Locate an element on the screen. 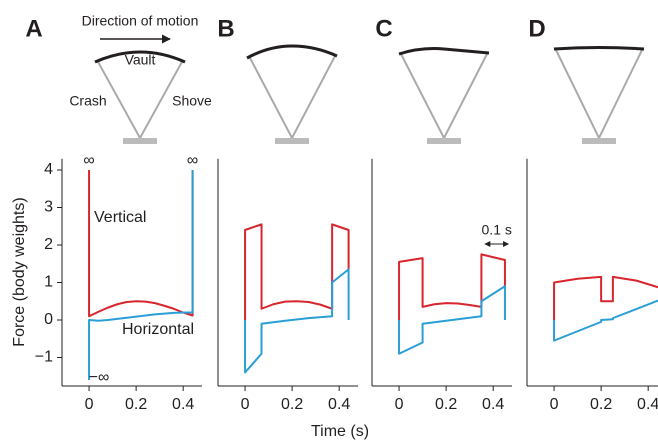  panel-label: B is located at coordinates (225, 28).